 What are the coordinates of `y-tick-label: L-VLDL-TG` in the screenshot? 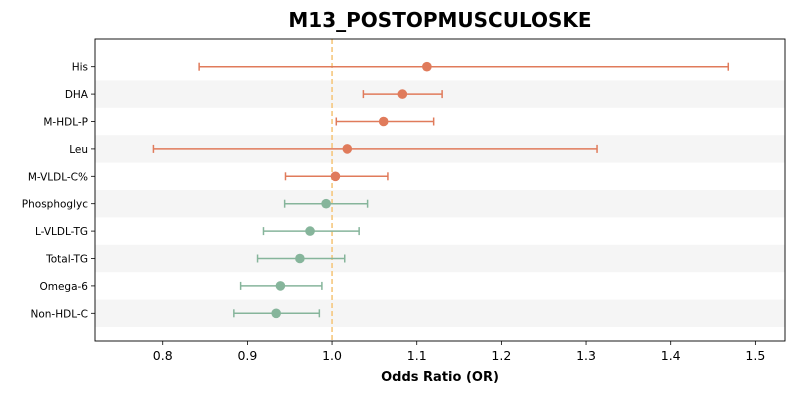 It's located at (61, 232).